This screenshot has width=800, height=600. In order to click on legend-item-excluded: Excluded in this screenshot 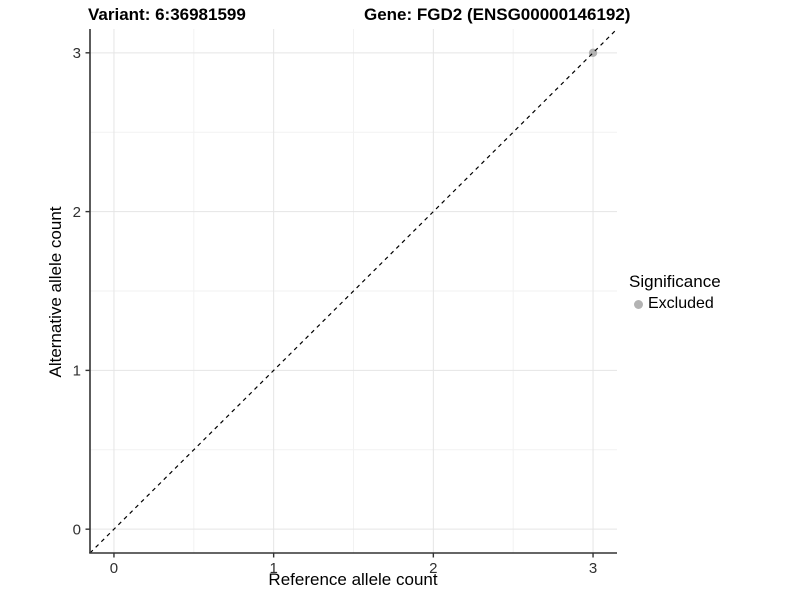, I will do `click(675, 304)`.